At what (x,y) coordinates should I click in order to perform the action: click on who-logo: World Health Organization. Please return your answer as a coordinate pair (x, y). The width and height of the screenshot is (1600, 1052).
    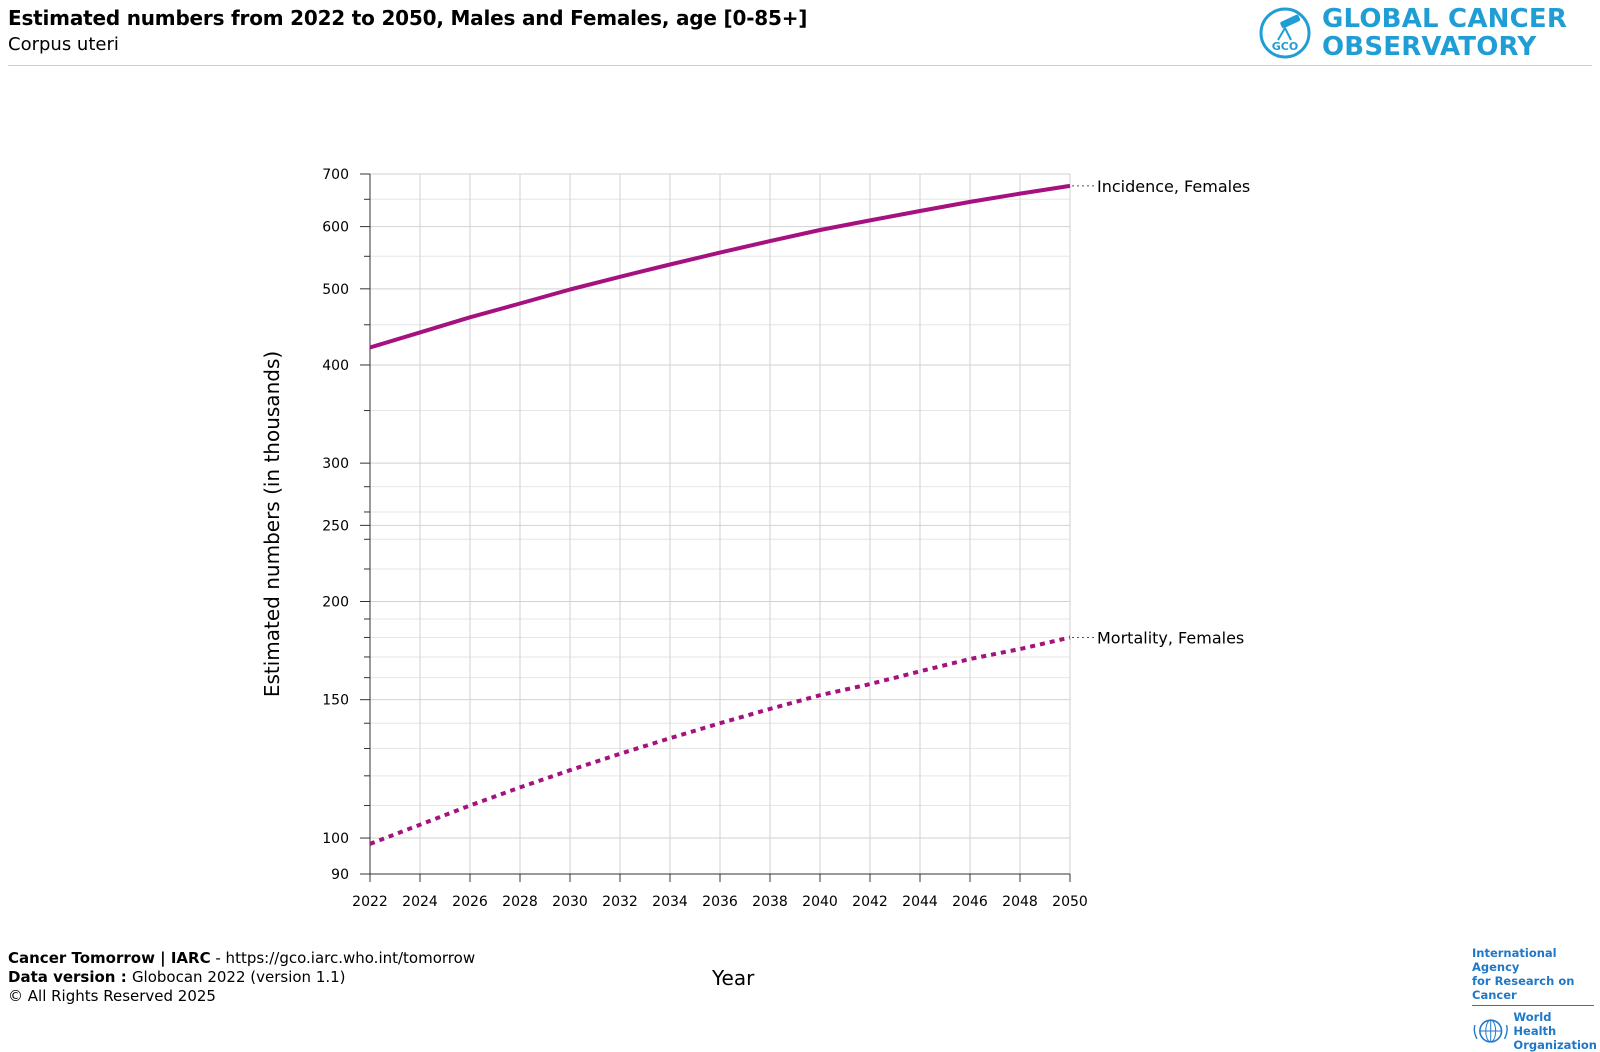
    Looking at the image, I should click on (1534, 1031).